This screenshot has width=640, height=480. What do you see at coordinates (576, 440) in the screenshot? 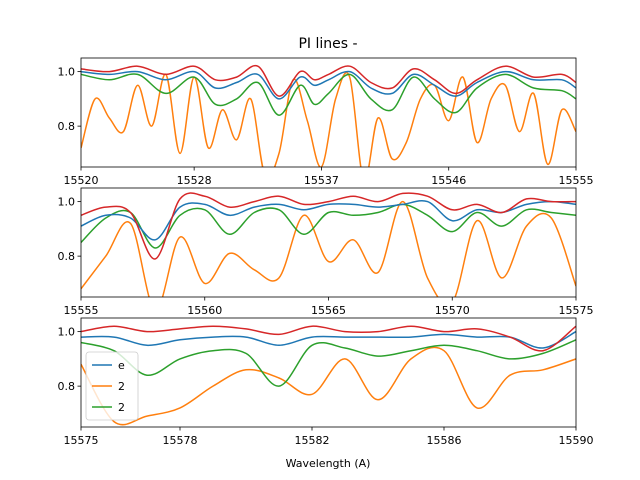
I see `x-tick-label: 15590` at bounding box center [576, 440].